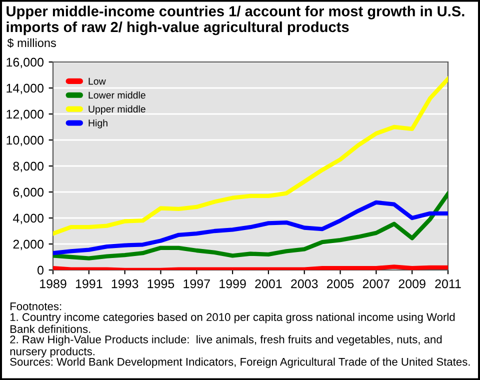  What do you see at coordinates (28, 167) in the screenshot?
I see `y-tick-label: 8,000` at bounding box center [28, 167].